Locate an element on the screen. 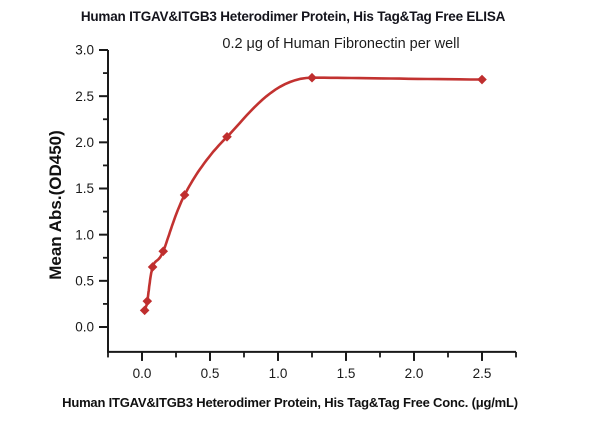  chart-subtitle: 0.2 μg of Human Fibronectin per well is located at coordinates (341, 44).